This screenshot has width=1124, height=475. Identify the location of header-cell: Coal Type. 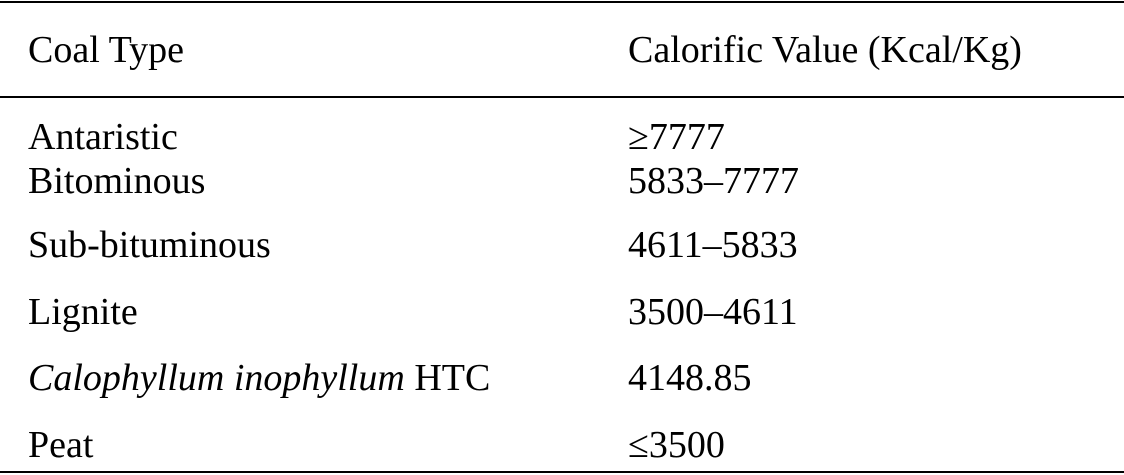
(106, 50).